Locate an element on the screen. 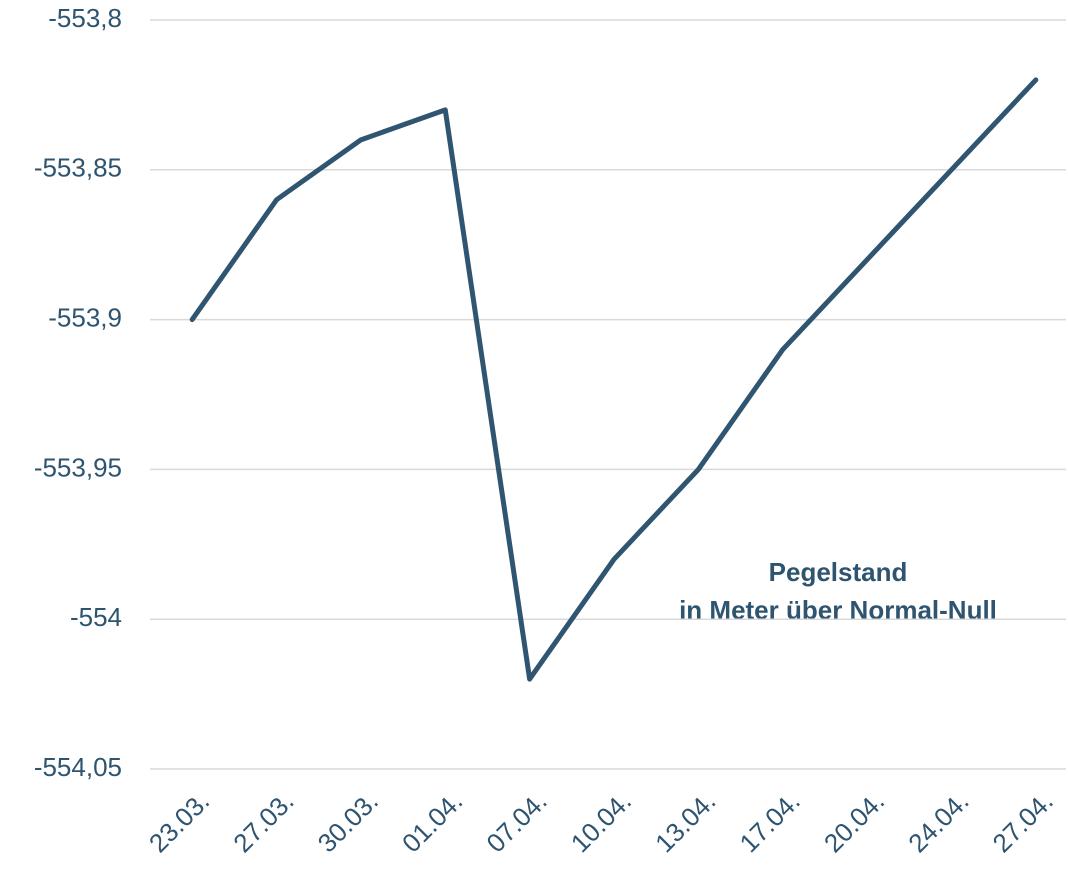 This screenshot has width=1068, height=871. x-tick-label: 07.04. is located at coordinates (516, 822).